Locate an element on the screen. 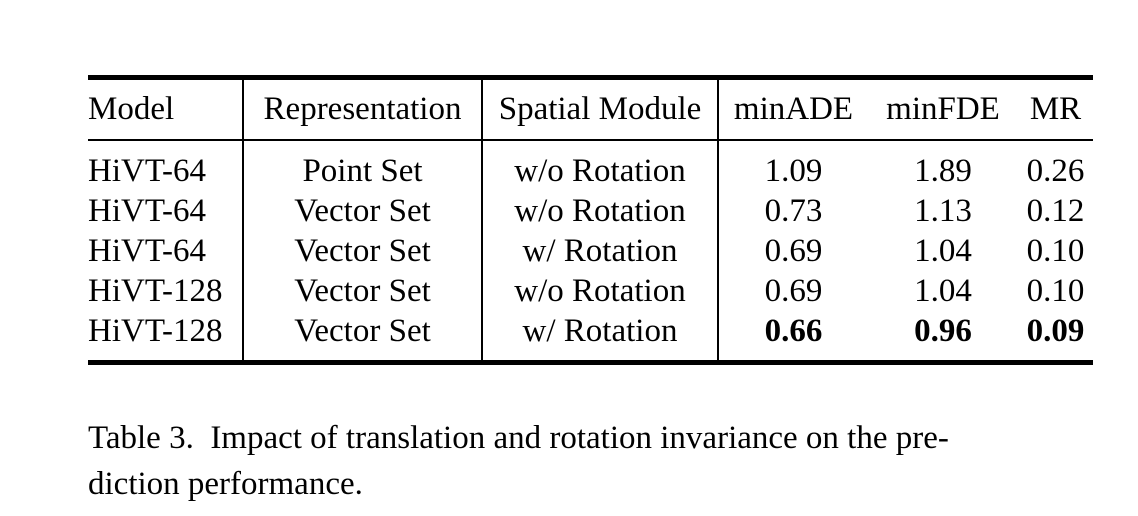 The image size is (1138, 516). column-header-spatial-module: Spatial Module is located at coordinates (600, 109).